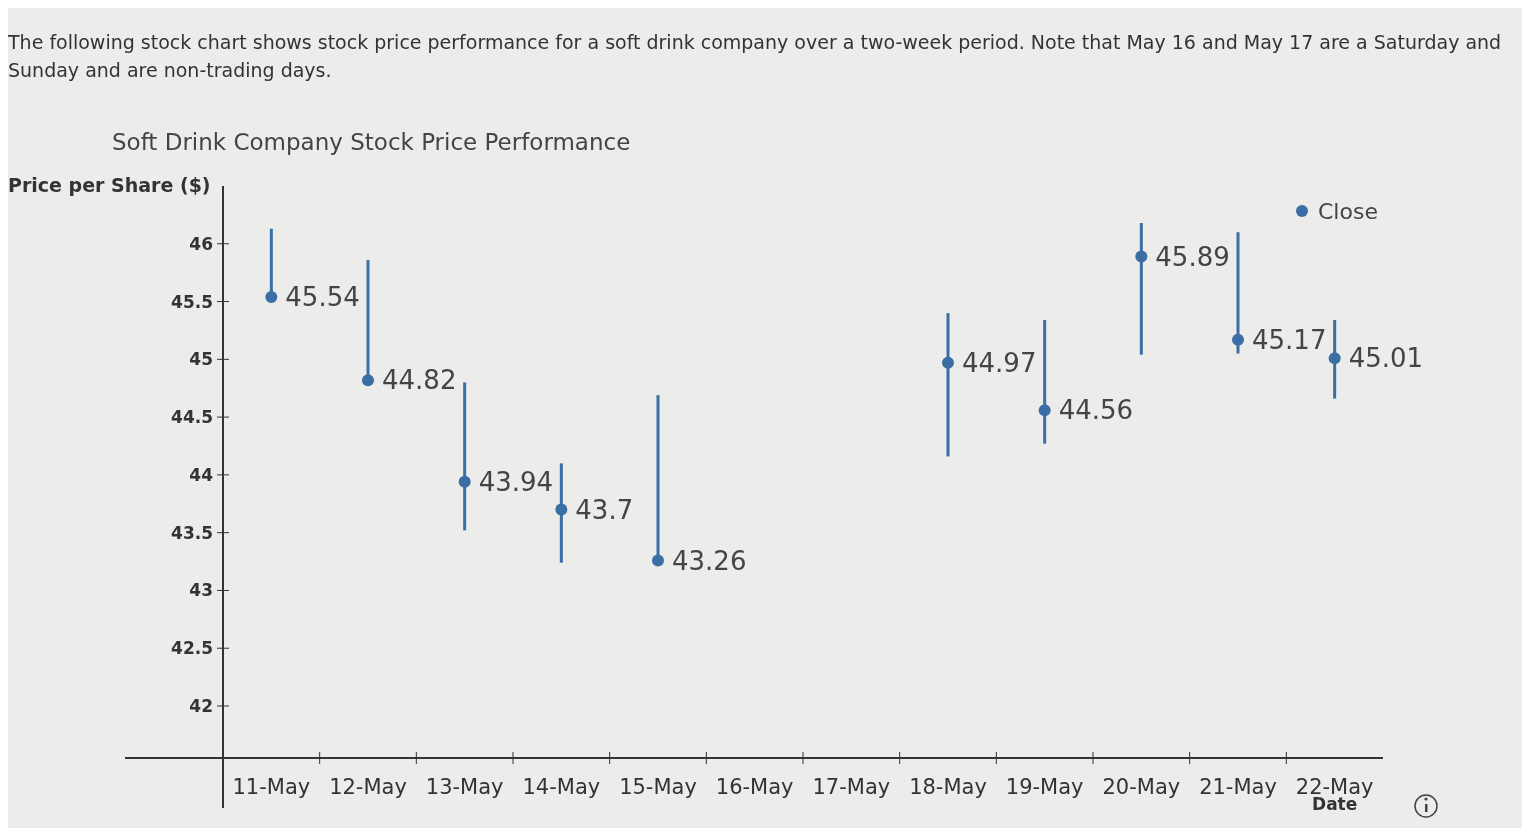  I want to click on chart-title: Soft Drink Company Stock Price Performance, so click(371, 142).